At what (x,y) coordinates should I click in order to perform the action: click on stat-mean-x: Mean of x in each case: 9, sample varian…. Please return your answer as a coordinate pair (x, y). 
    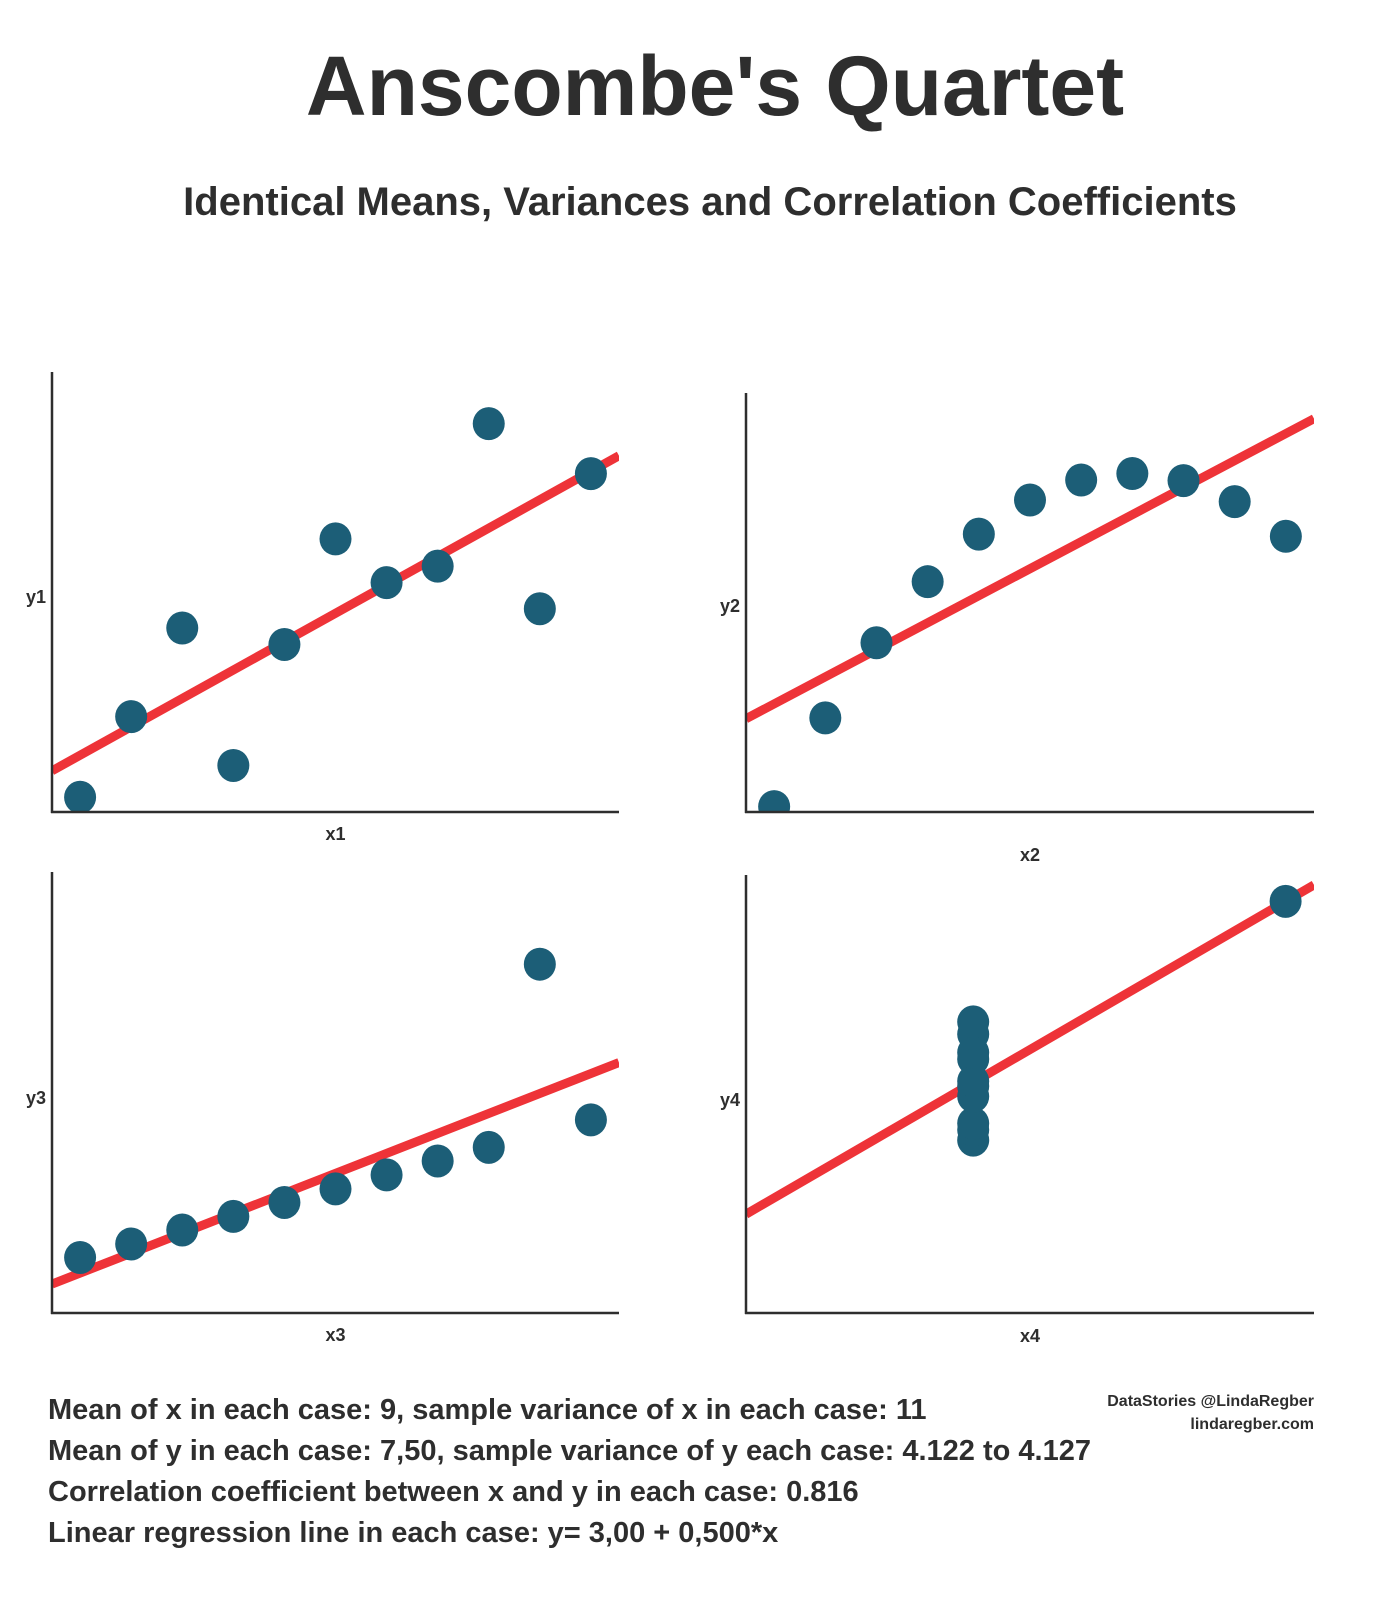
    Looking at the image, I should click on (487, 1410).